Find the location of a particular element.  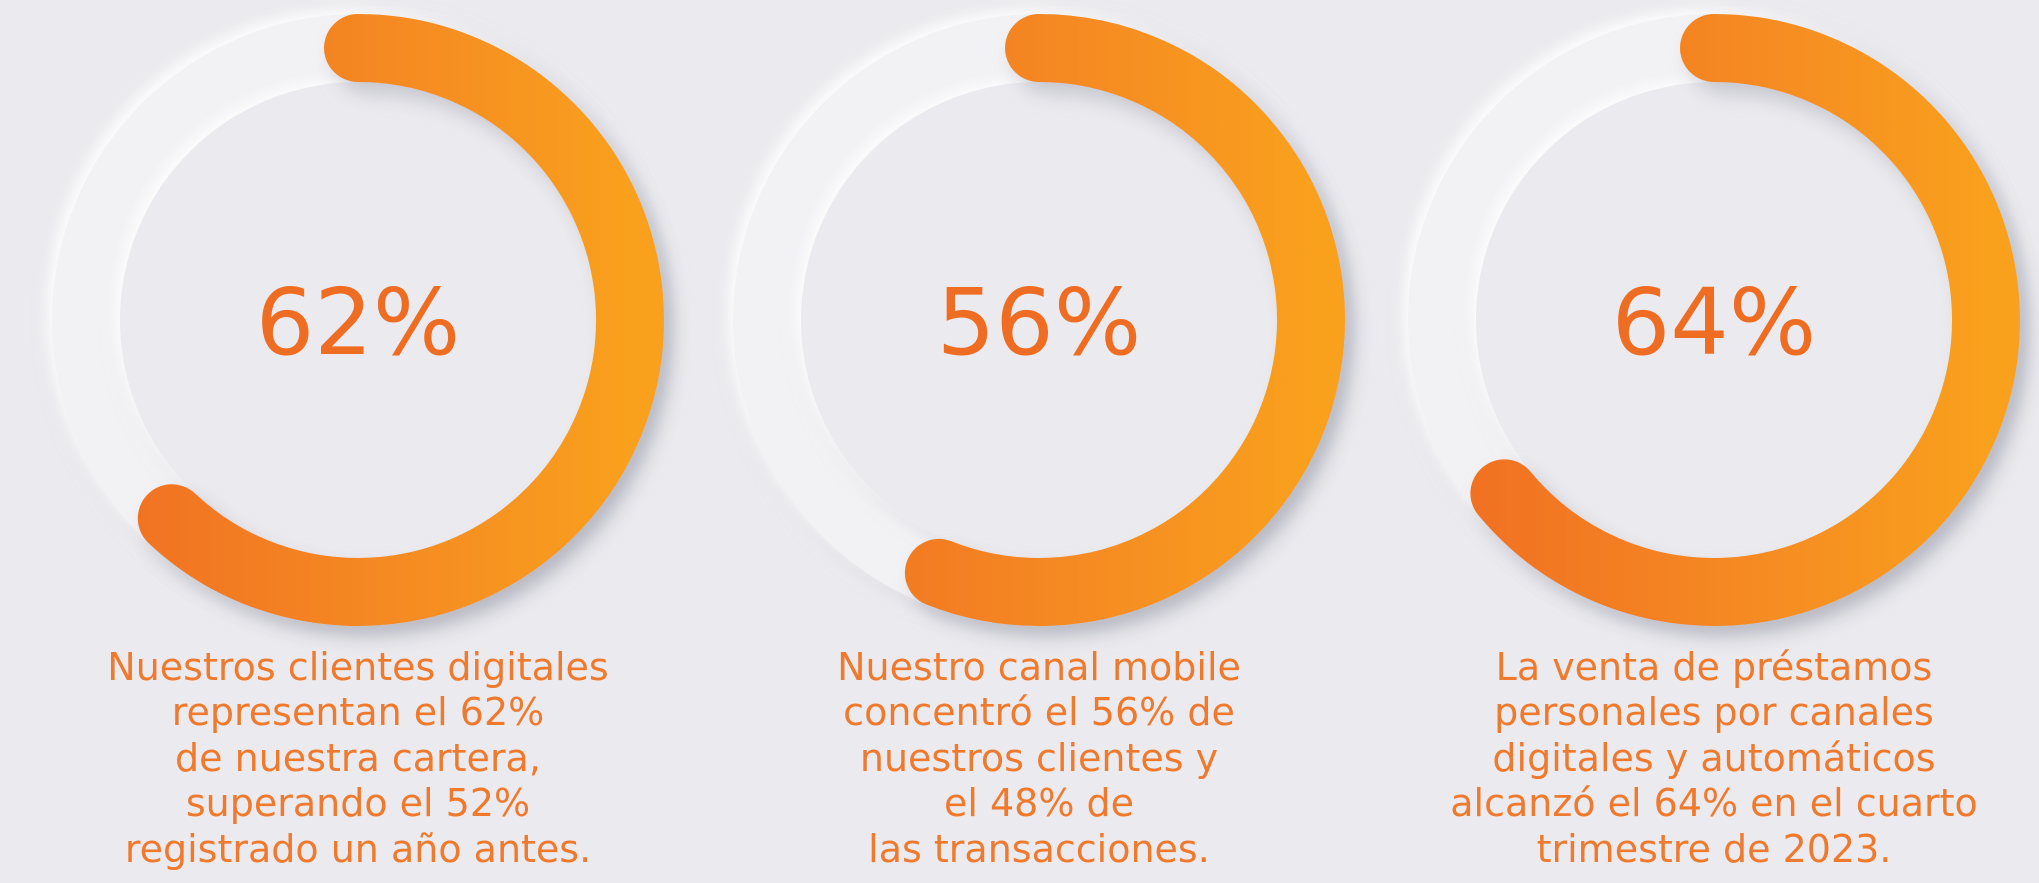

caption-line: las transacciones. is located at coordinates (1039, 849).